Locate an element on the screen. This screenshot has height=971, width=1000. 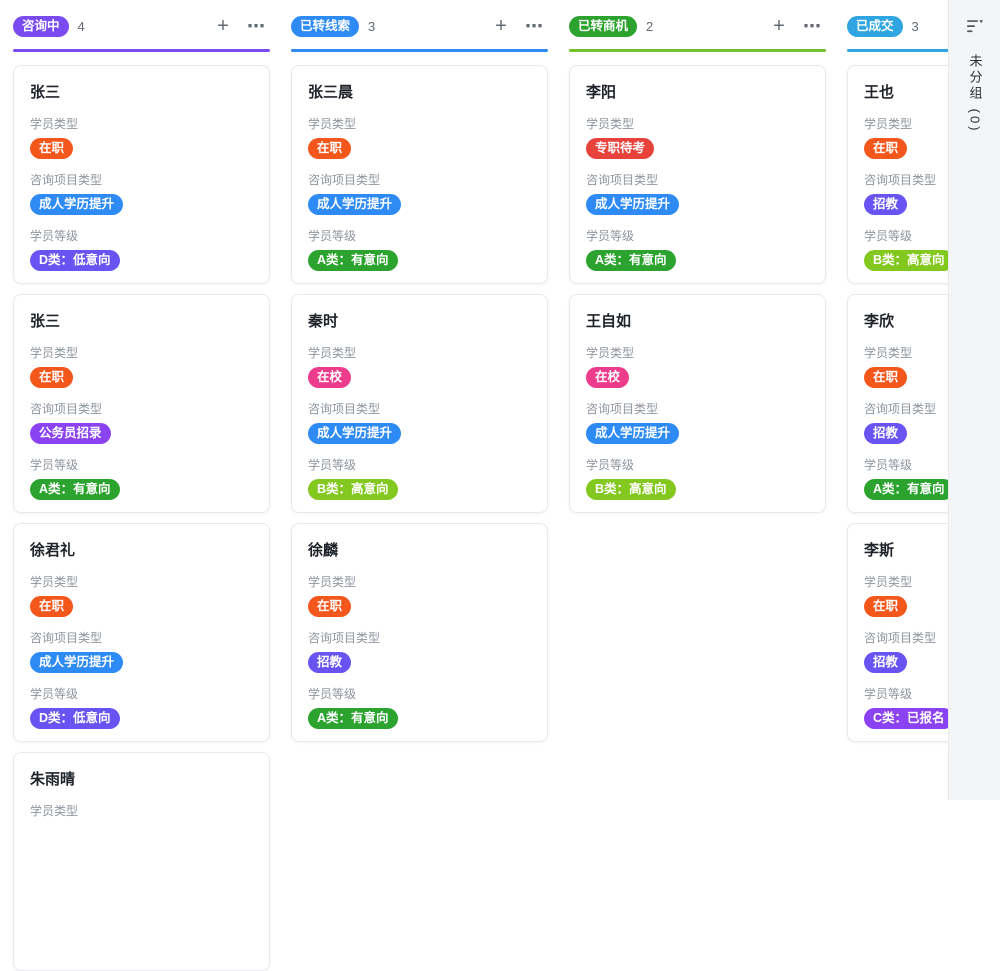
kanban-card: 王自如 学员类型 在校 咨询项目类型 成人学历提升 学员等级 B类：高意向 is located at coordinates (697, 403).